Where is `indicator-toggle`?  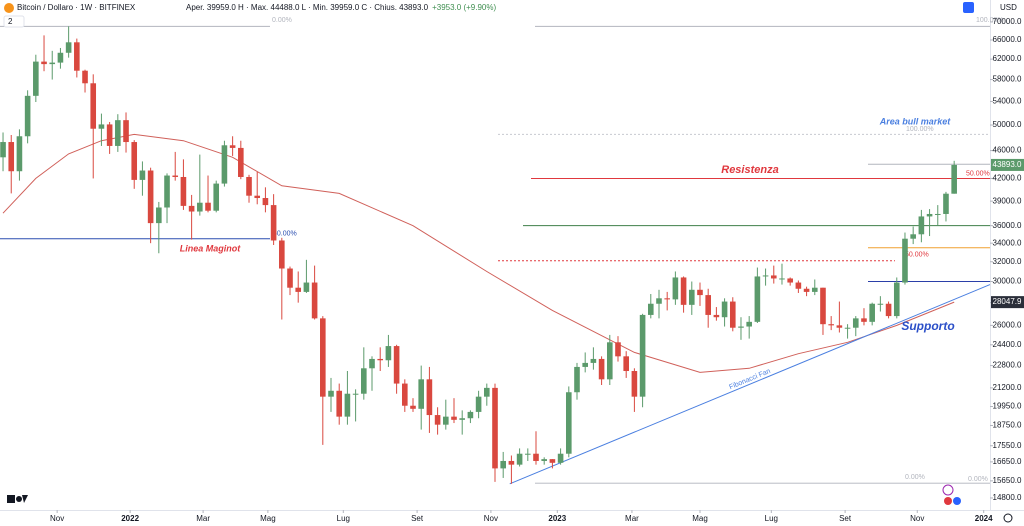
indicator-toggle is located at coordinates (14, 21).